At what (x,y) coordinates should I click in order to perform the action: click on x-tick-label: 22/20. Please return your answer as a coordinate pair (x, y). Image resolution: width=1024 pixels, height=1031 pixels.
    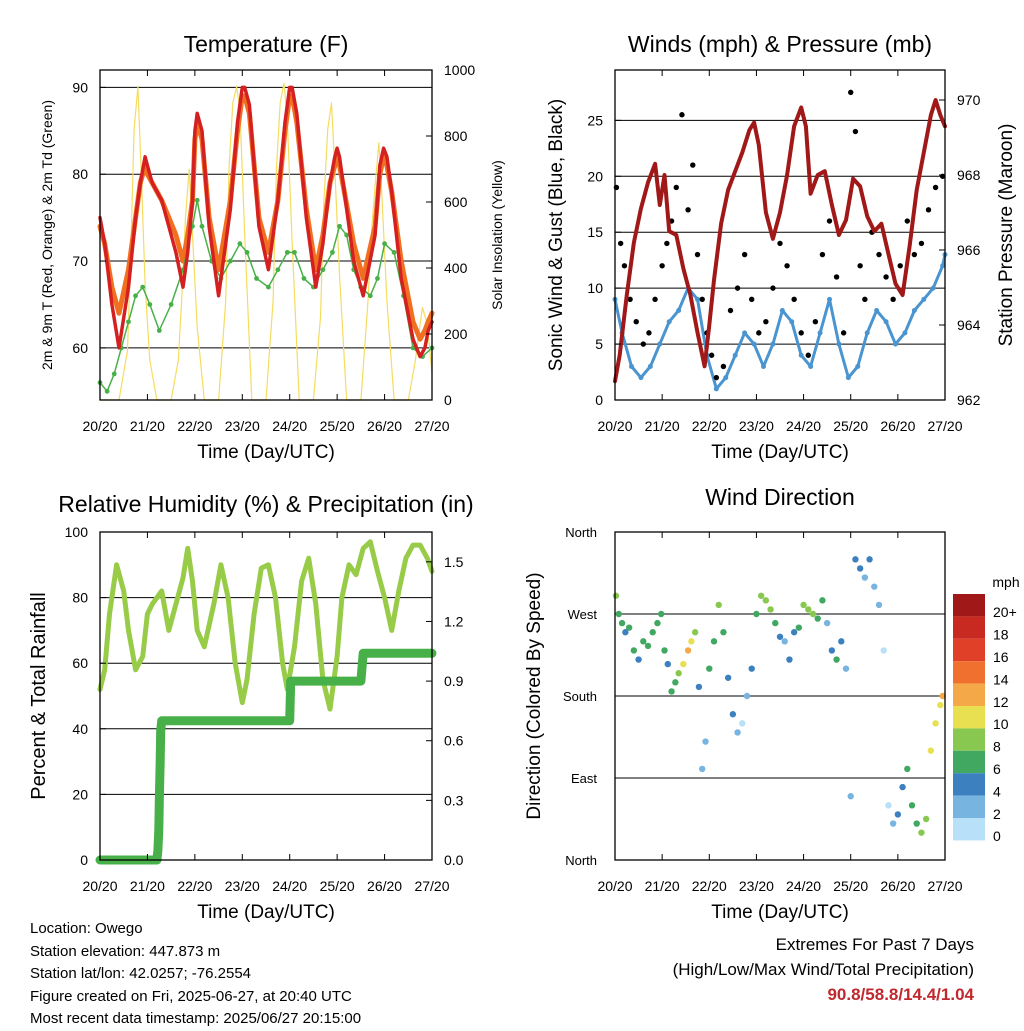
    Looking at the image, I should click on (194, 426).